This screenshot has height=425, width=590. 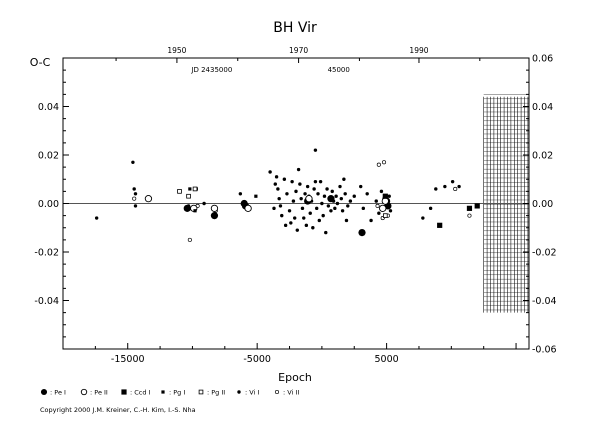 What do you see at coordinates (177, 393) in the screenshot?
I see `legend-label: : Pg I` at bounding box center [177, 393].